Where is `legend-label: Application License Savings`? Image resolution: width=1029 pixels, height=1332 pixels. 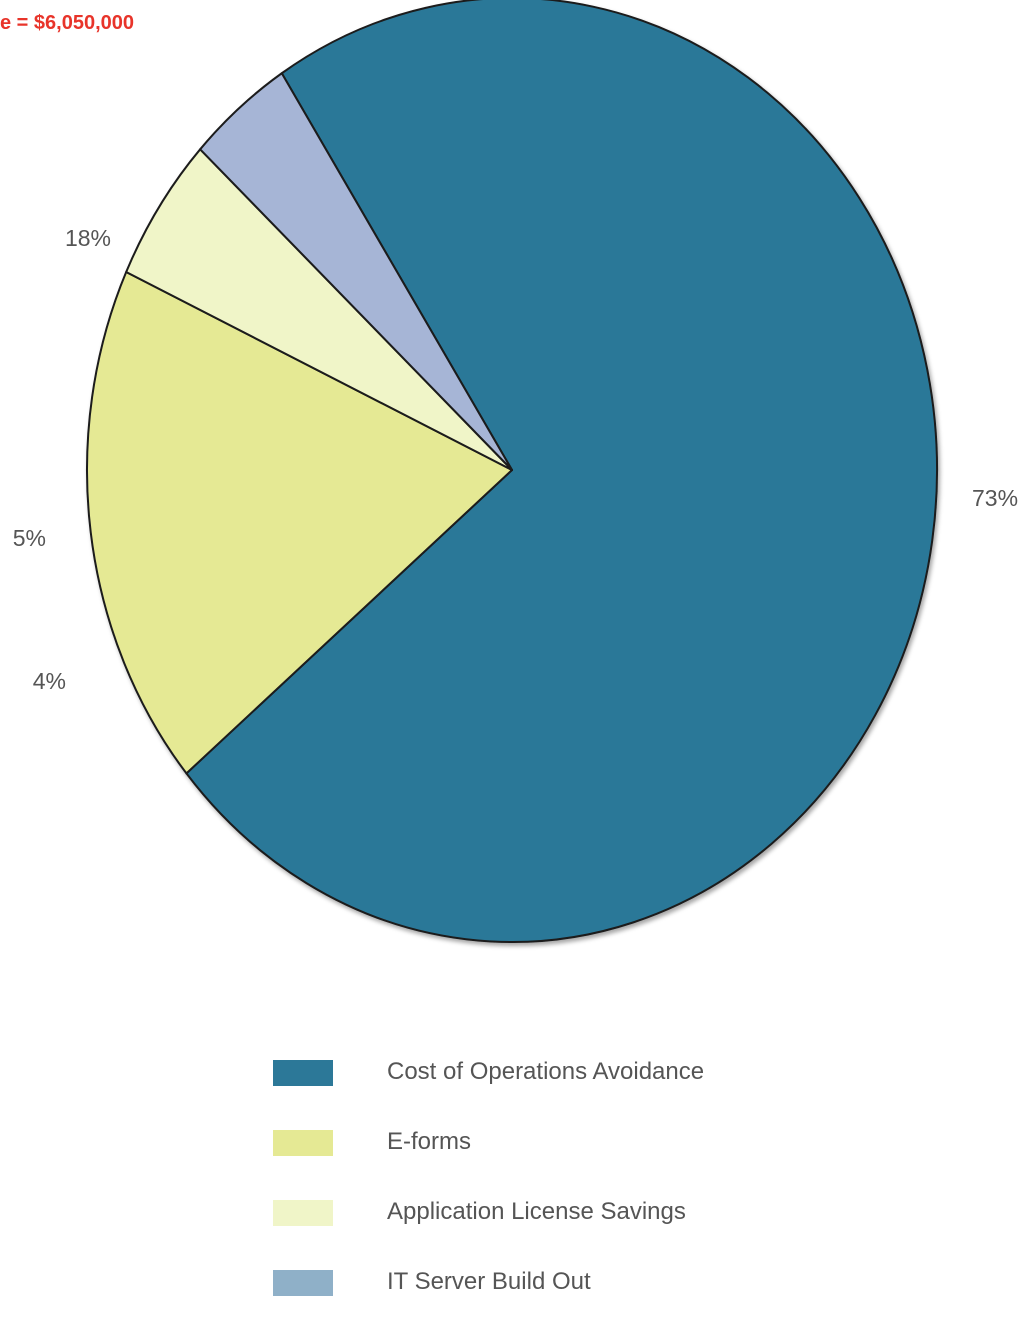 legend-label: Application License Savings is located at coordinates (536, 1212).